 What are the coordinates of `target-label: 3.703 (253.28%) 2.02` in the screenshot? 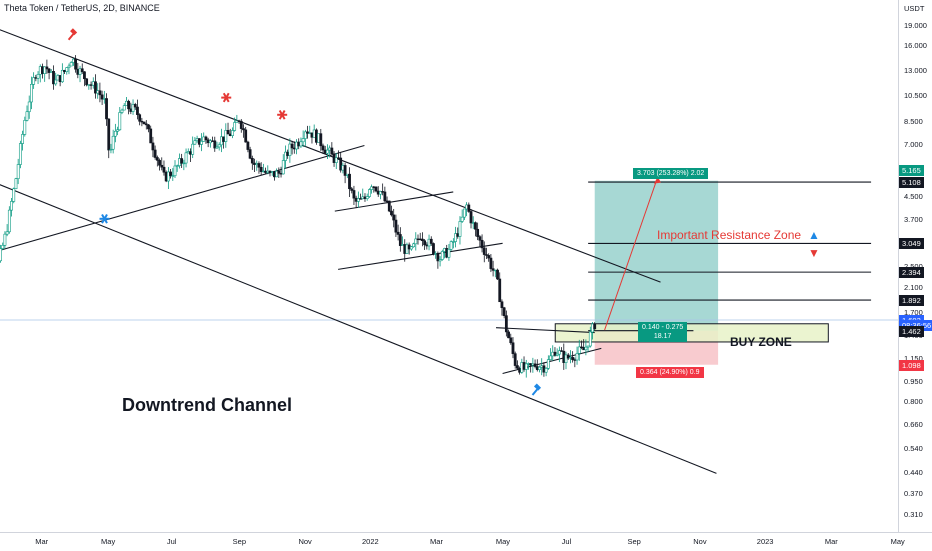 It's located at (671, 173).